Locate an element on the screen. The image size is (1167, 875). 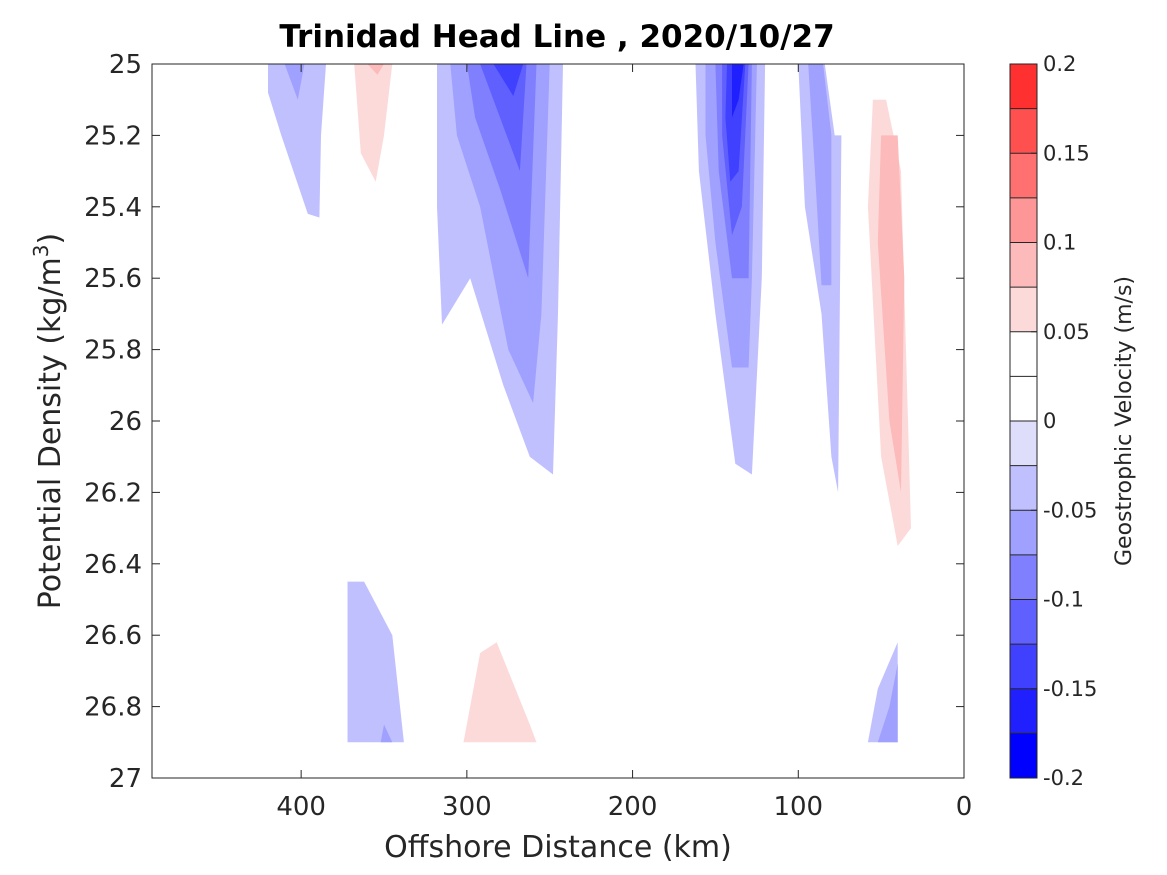
y-tick-label: 26.8 is located at coordinates (113, 708).